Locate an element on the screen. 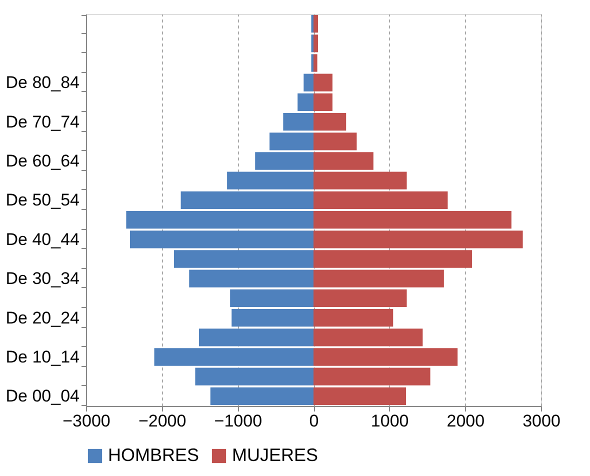 Image resolution: width=590 pixels, height=476 pixels. x-tick-label: 2000 is located at coordinates (465, 421).